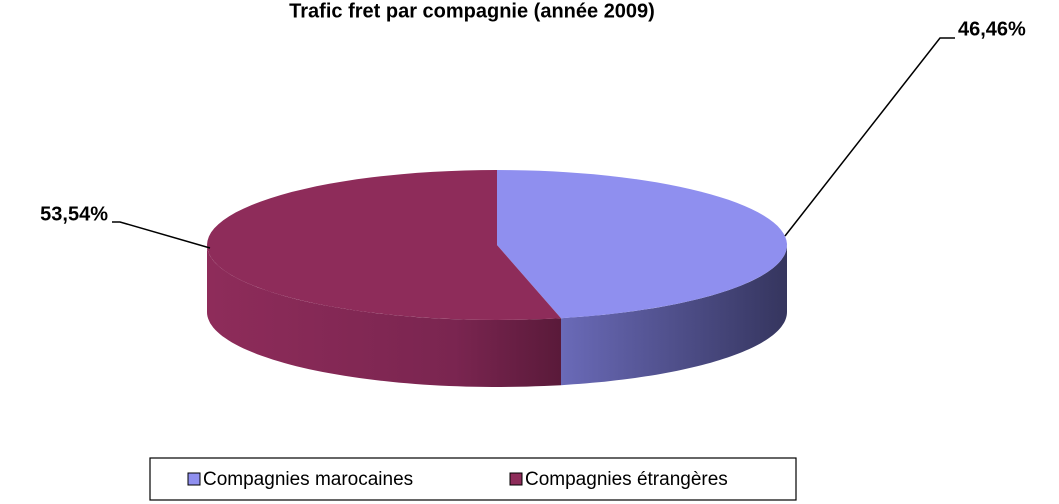 The width and height of the screenshot is (1059, 504). What do you see at coordinates (308, 479) in the screenshot?
I see `legend-label: Compagnies marocaines` at bounding box center [308, 479].